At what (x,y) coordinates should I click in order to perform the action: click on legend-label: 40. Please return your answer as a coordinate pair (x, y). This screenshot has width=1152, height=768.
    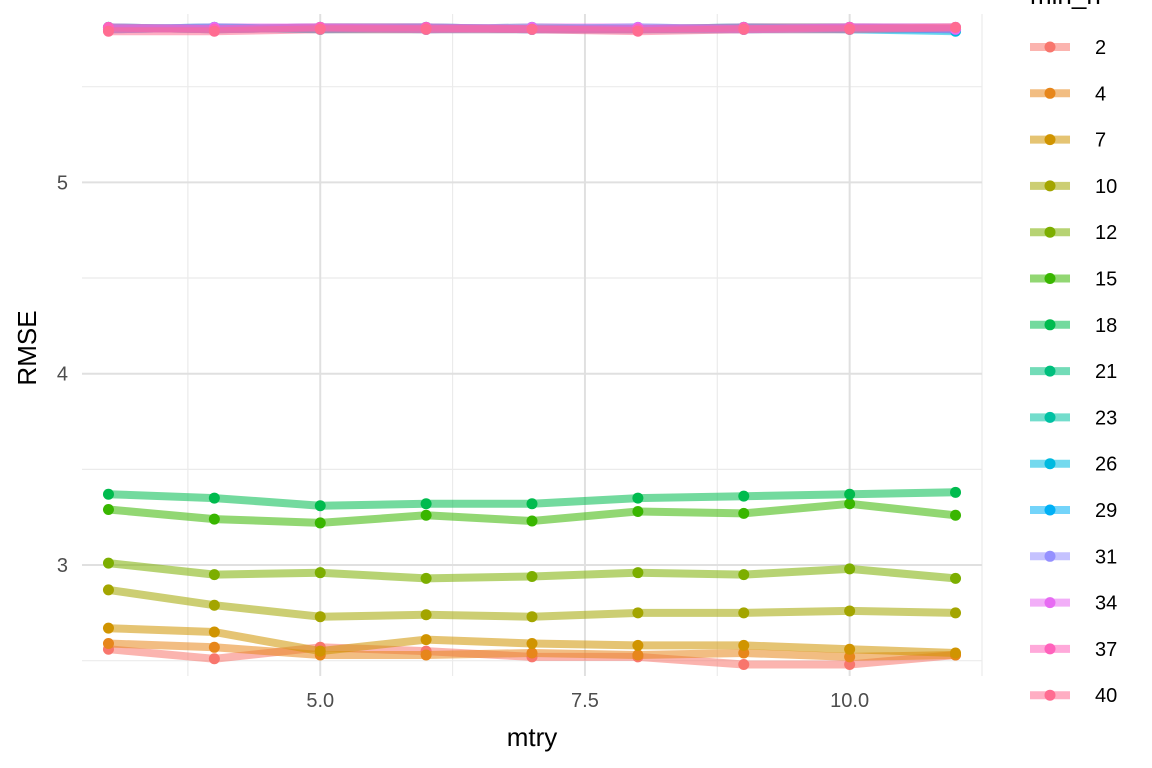
    Looking at the image, I should click on (1106, 696).